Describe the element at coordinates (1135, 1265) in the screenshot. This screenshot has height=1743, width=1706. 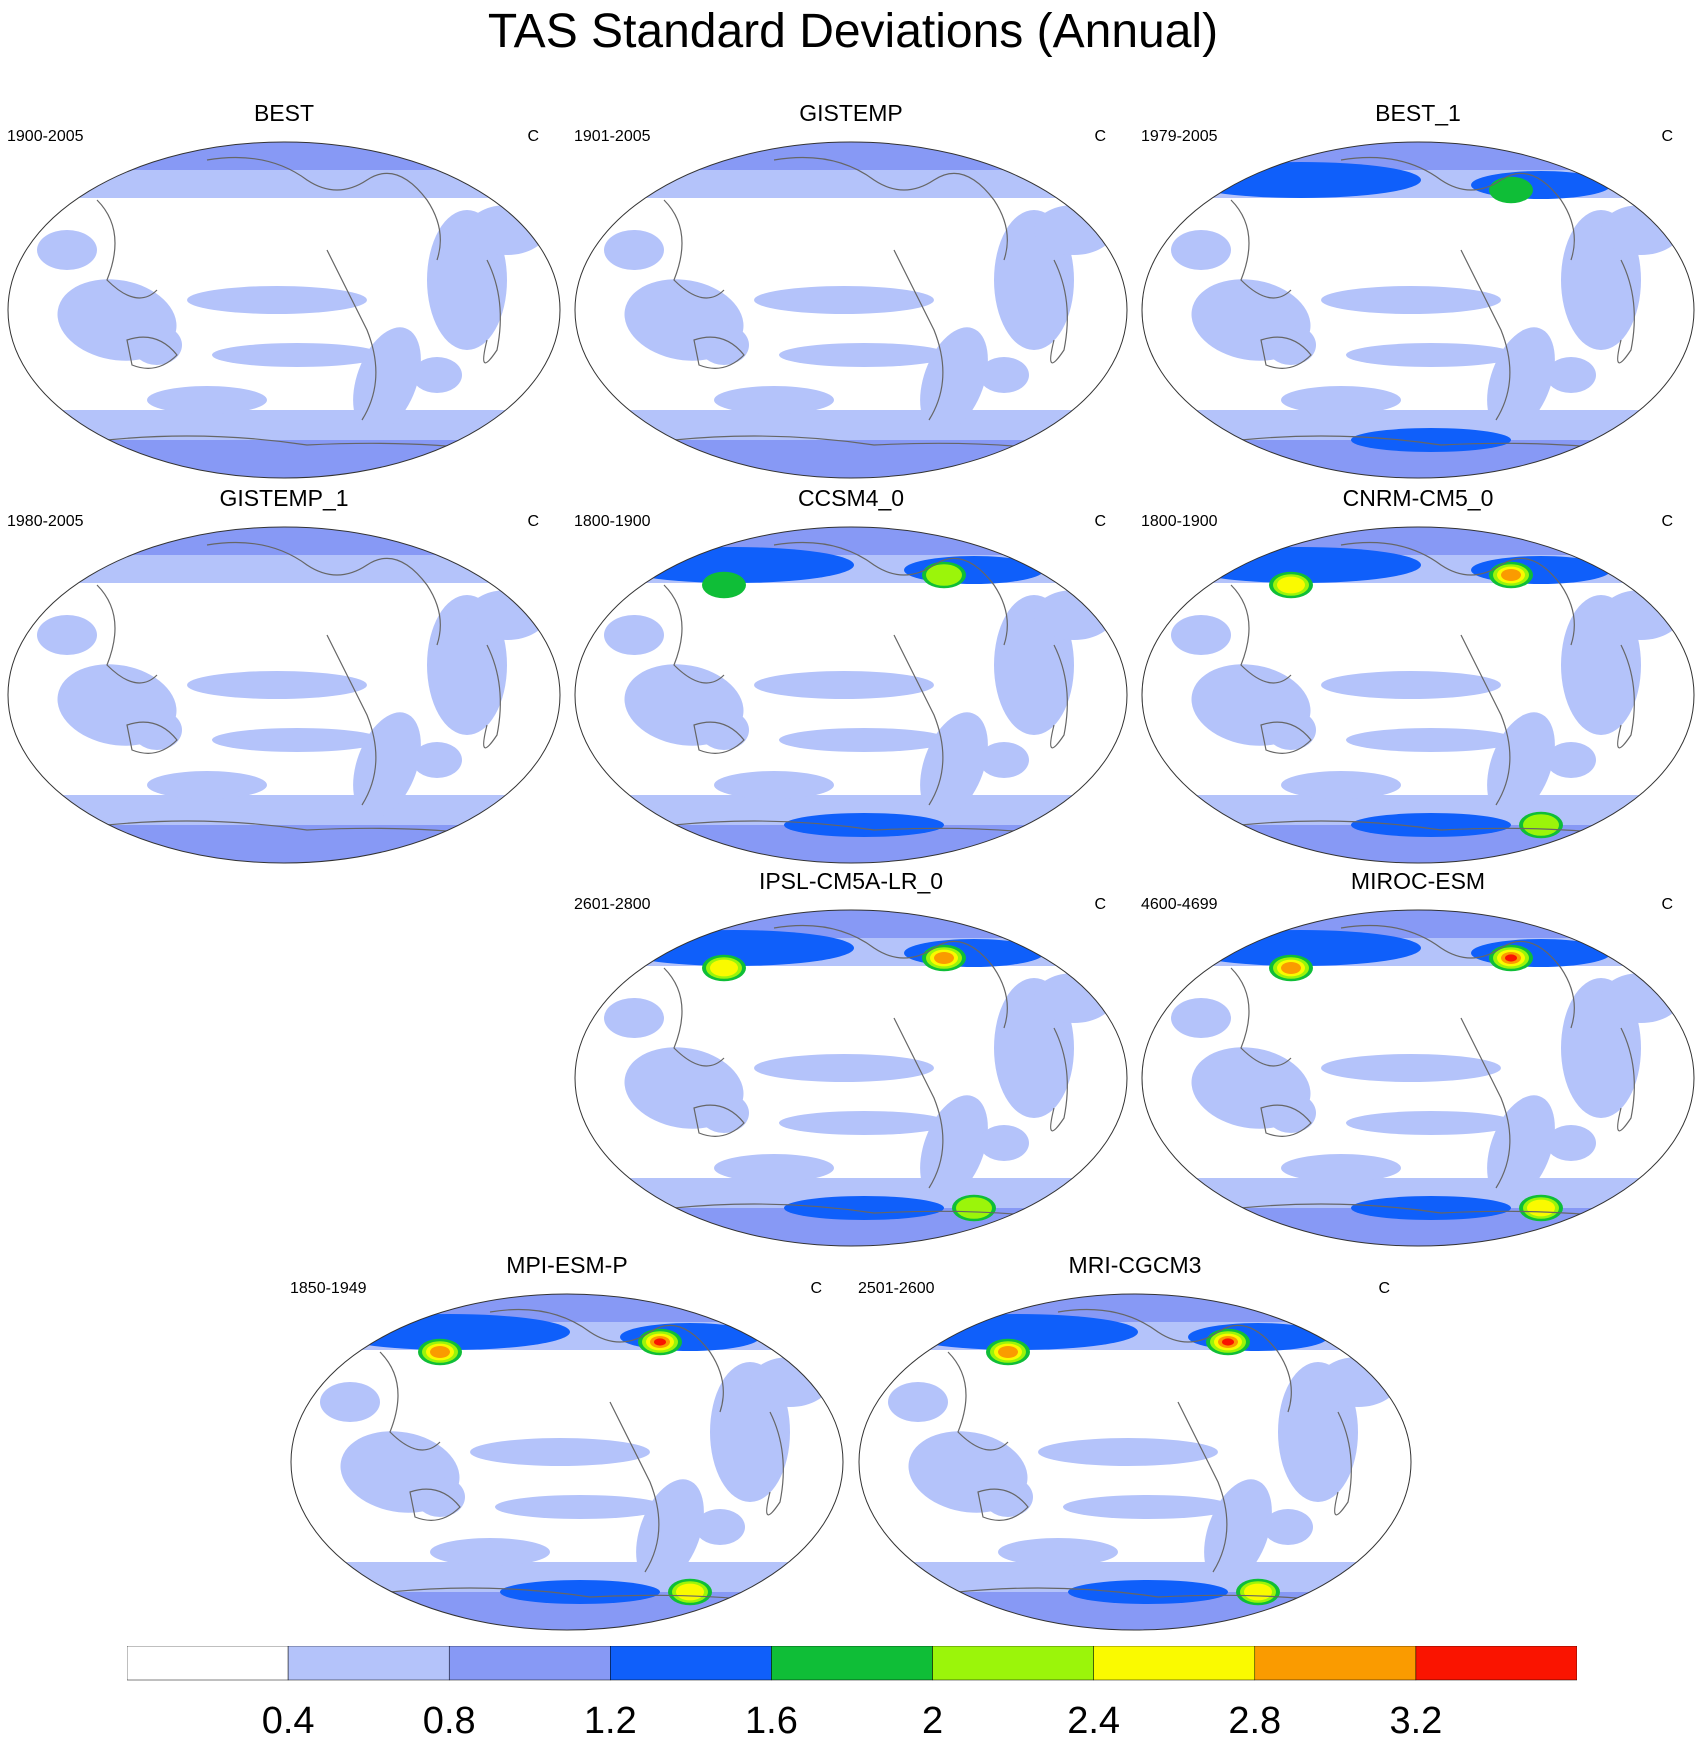
I see `panel-title: MRI-CGCM3` at that location.